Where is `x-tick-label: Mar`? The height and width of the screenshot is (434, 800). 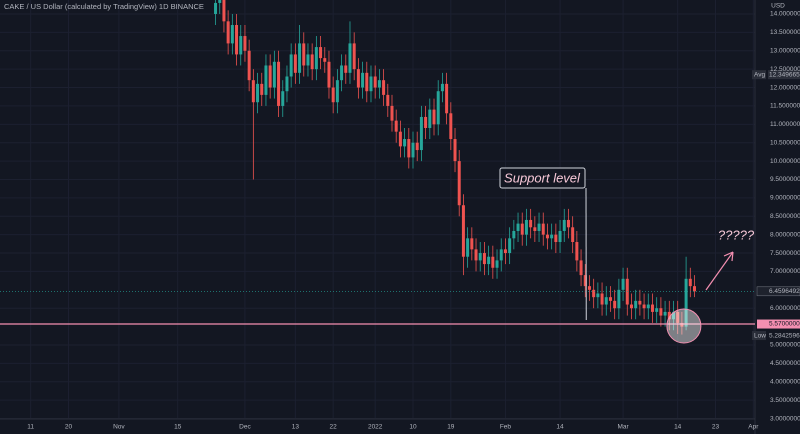
x-tick-label: Mar is located at coordinates (623, 427).